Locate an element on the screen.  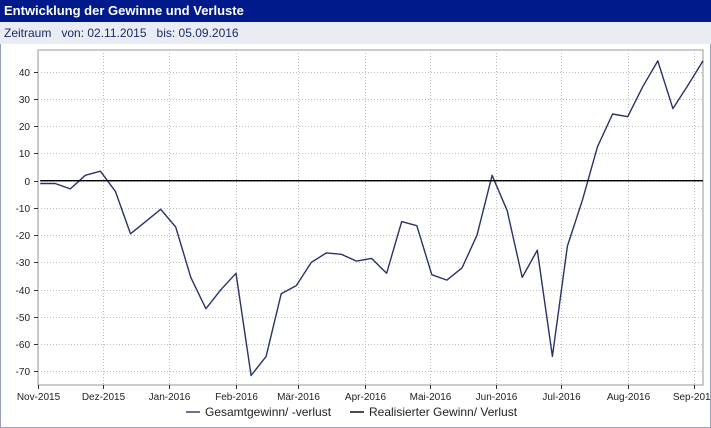
x-tick-label: Nov-2015 is located at coordinates (39, 397).